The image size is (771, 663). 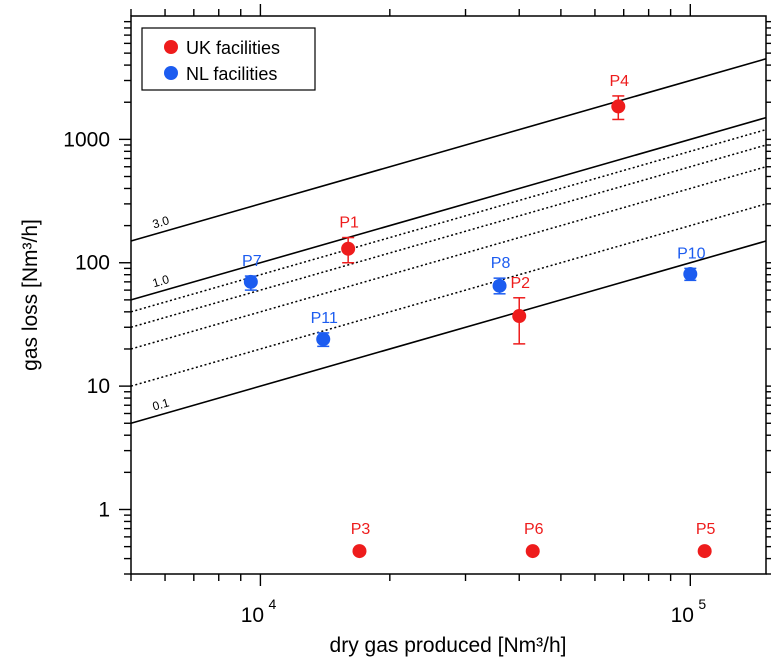 What do you see at coordinates (273, 604) in the screenshot?
I see `x-tick-exponent: 4` at bounding box center [273, 604].